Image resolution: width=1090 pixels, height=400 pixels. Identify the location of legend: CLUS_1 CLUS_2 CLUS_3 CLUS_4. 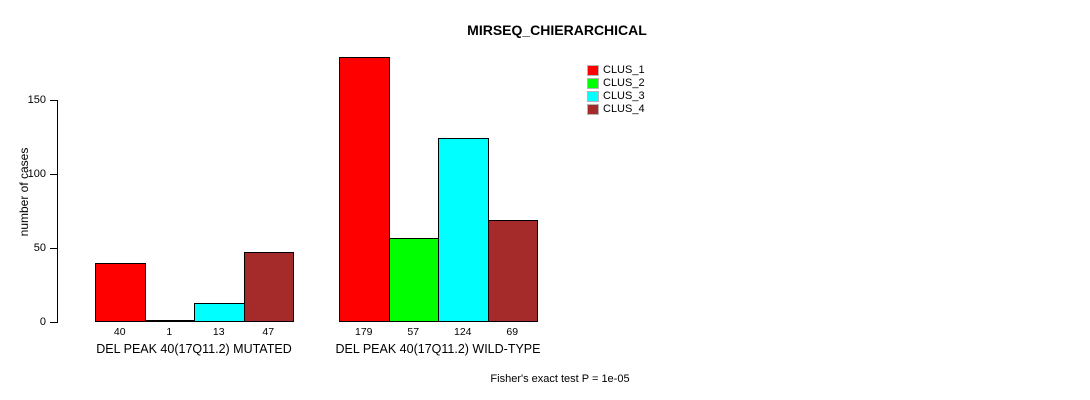
(616, 90).